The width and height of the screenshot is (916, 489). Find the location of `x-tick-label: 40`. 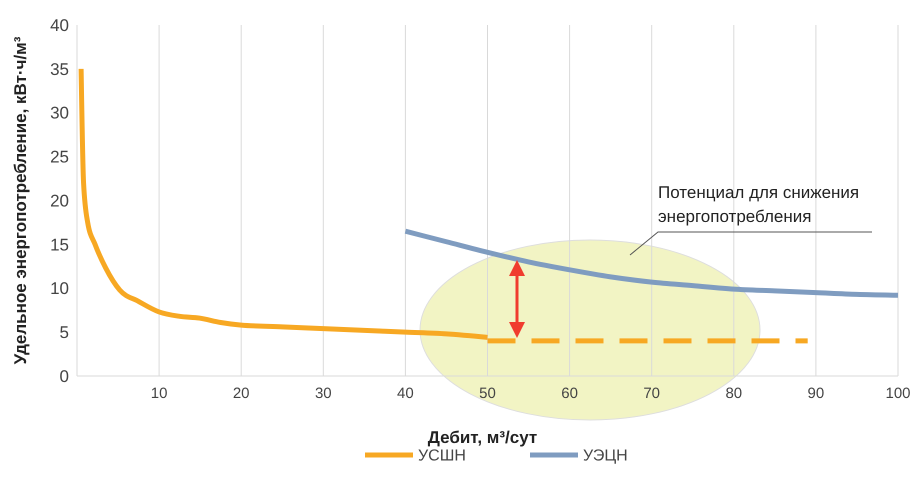

x-tick-label: 40 is located at coordinates (405, 393).